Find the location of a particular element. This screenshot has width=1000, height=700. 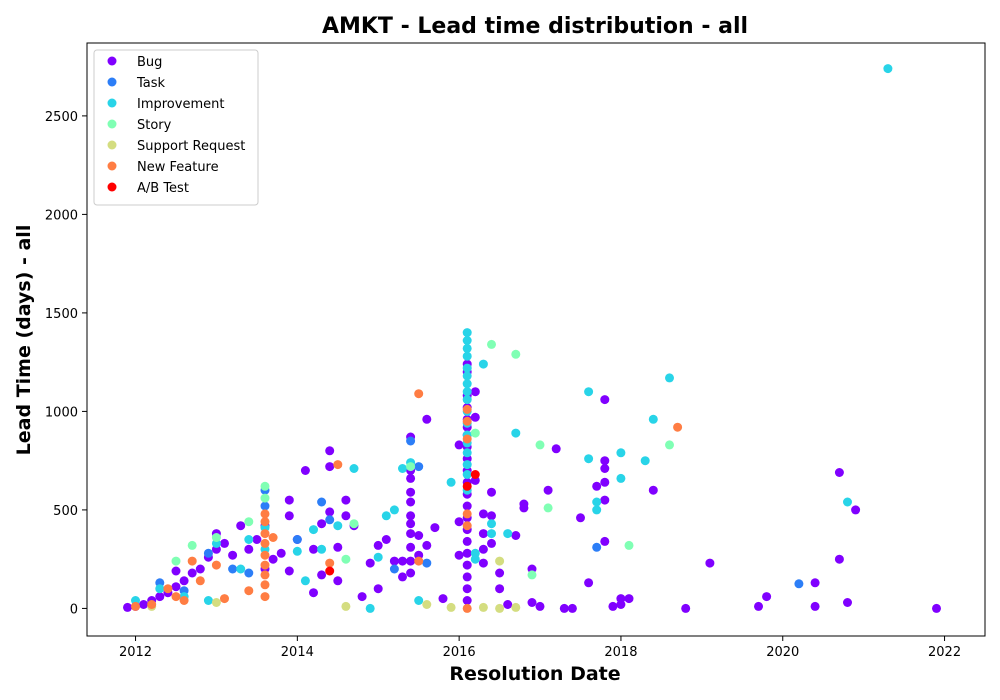

y-tick-label: 1000 is located at coordinates (61, 412).